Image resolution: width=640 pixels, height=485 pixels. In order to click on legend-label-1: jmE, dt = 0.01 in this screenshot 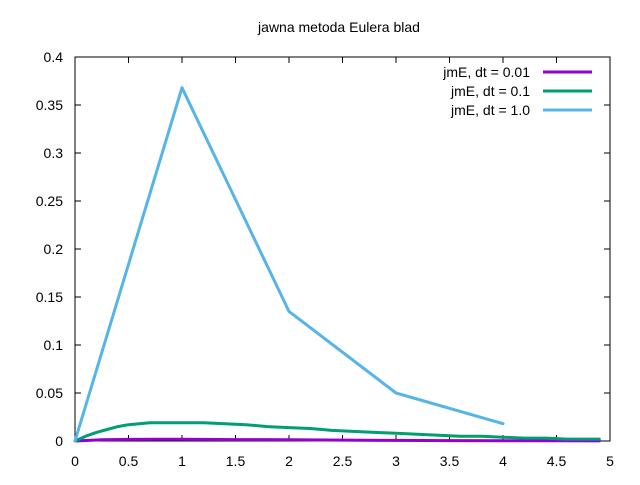, I will do `click(486, 72)`.